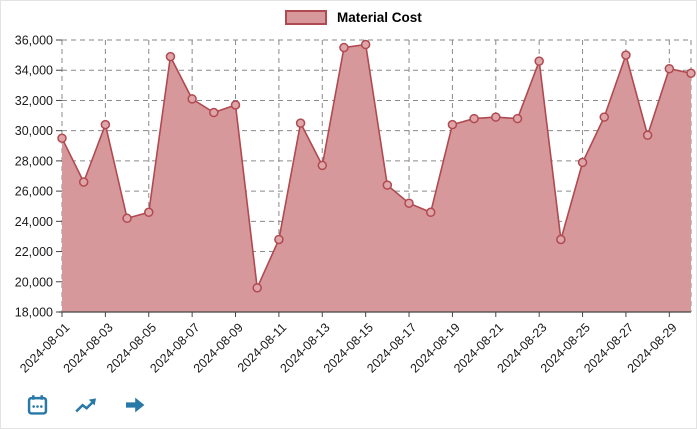 This screenshot has height=429, width=697. What do you see at coordinates (34, 192) in the screenshot?
I see `svg-text: 26,000` at bounding box center [34, 192].